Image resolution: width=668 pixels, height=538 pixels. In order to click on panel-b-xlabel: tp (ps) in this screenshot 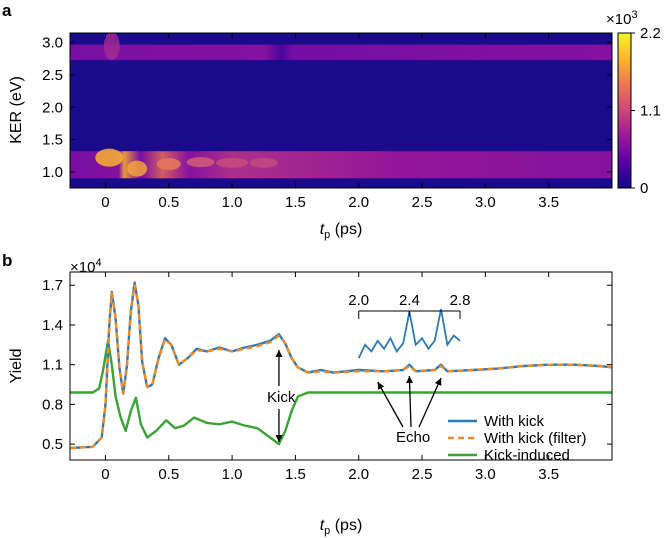, I will do `click(341, 527)`.